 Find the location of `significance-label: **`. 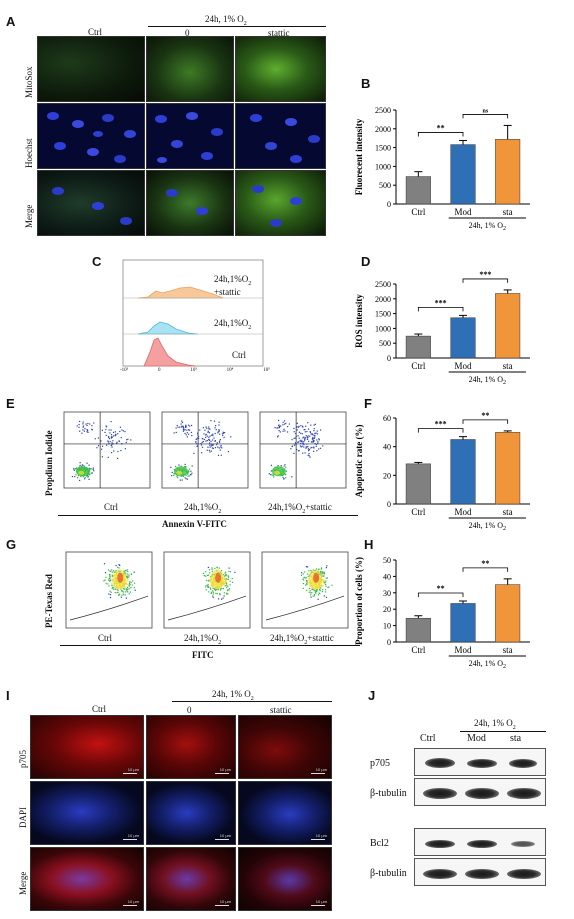

significance-label: ** is located at coordinates (441, 127).